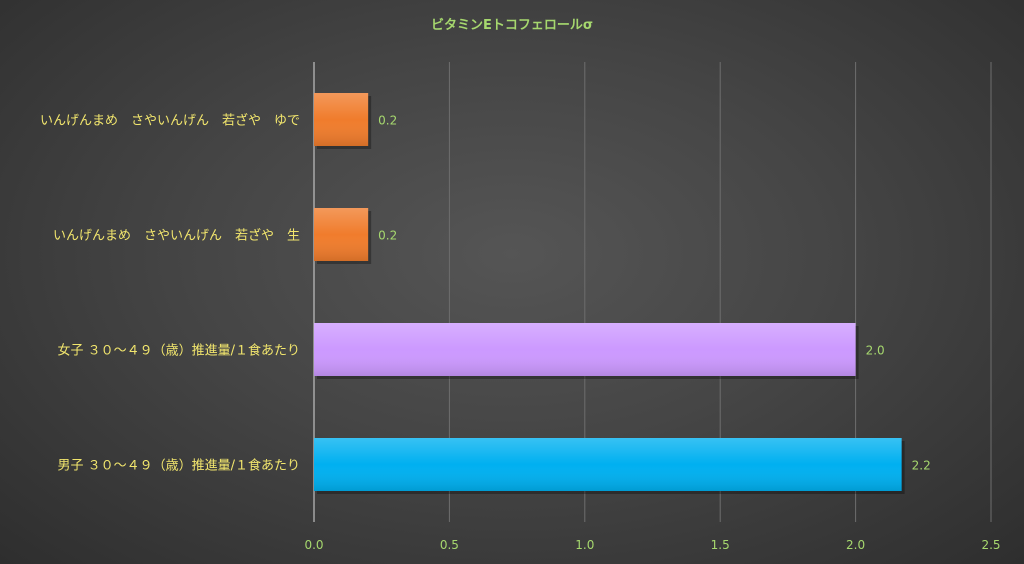  Describe the element at coordinates (512, 25) in the screenshot. I see `chart-title: ビタミンEトコフェロールσ` at that location.